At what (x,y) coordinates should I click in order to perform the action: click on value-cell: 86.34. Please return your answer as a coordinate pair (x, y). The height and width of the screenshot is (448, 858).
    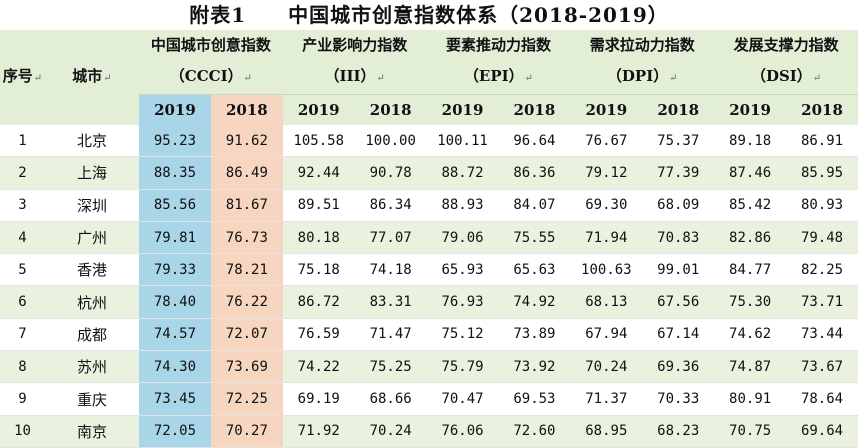
    Looking at the image, I should click on (390, 205).